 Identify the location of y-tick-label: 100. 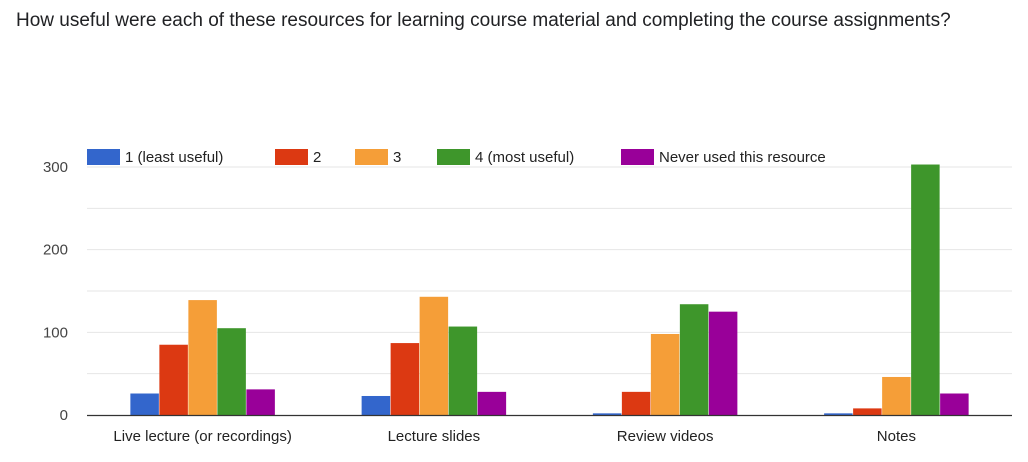
(55, 332).